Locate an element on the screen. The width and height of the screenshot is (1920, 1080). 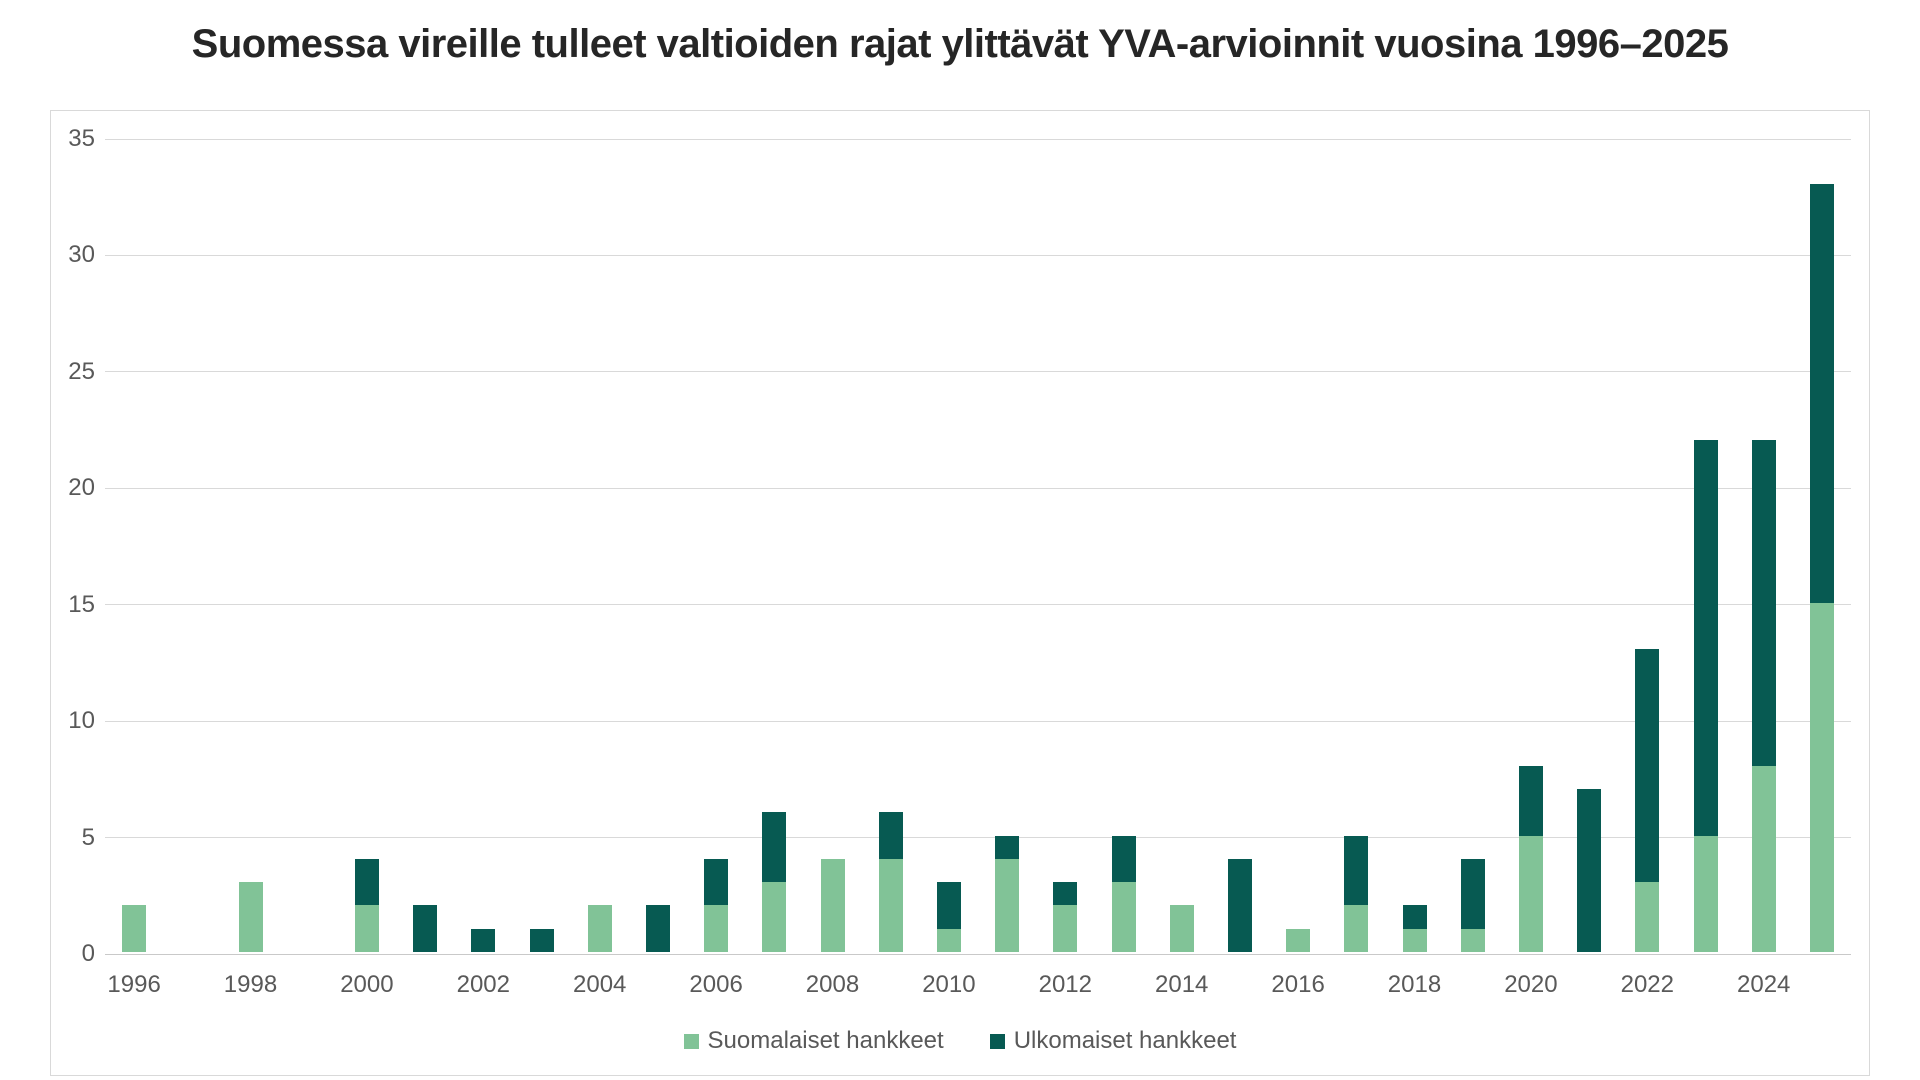
y-tick-label-25: 25 is located at coordinates (81, 371).